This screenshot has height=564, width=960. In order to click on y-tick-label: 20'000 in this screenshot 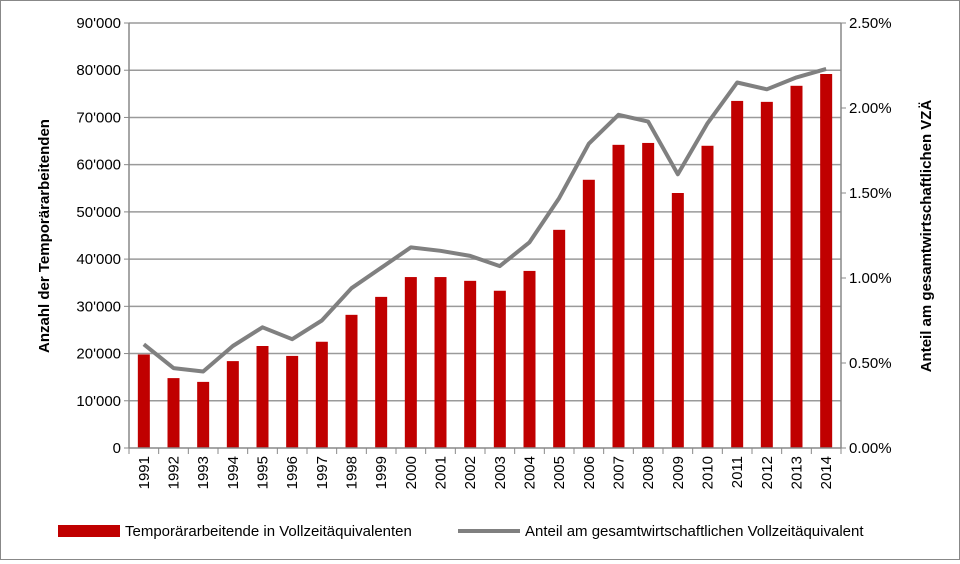, I will do `click(98, 354)`.